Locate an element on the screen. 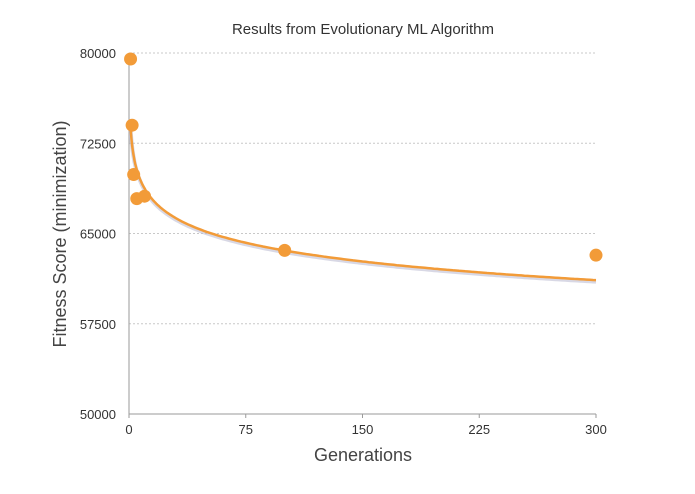 The height and width of the screenshot is (494, 695). x-tick-label: 300 is located at coordinates (596, 429).